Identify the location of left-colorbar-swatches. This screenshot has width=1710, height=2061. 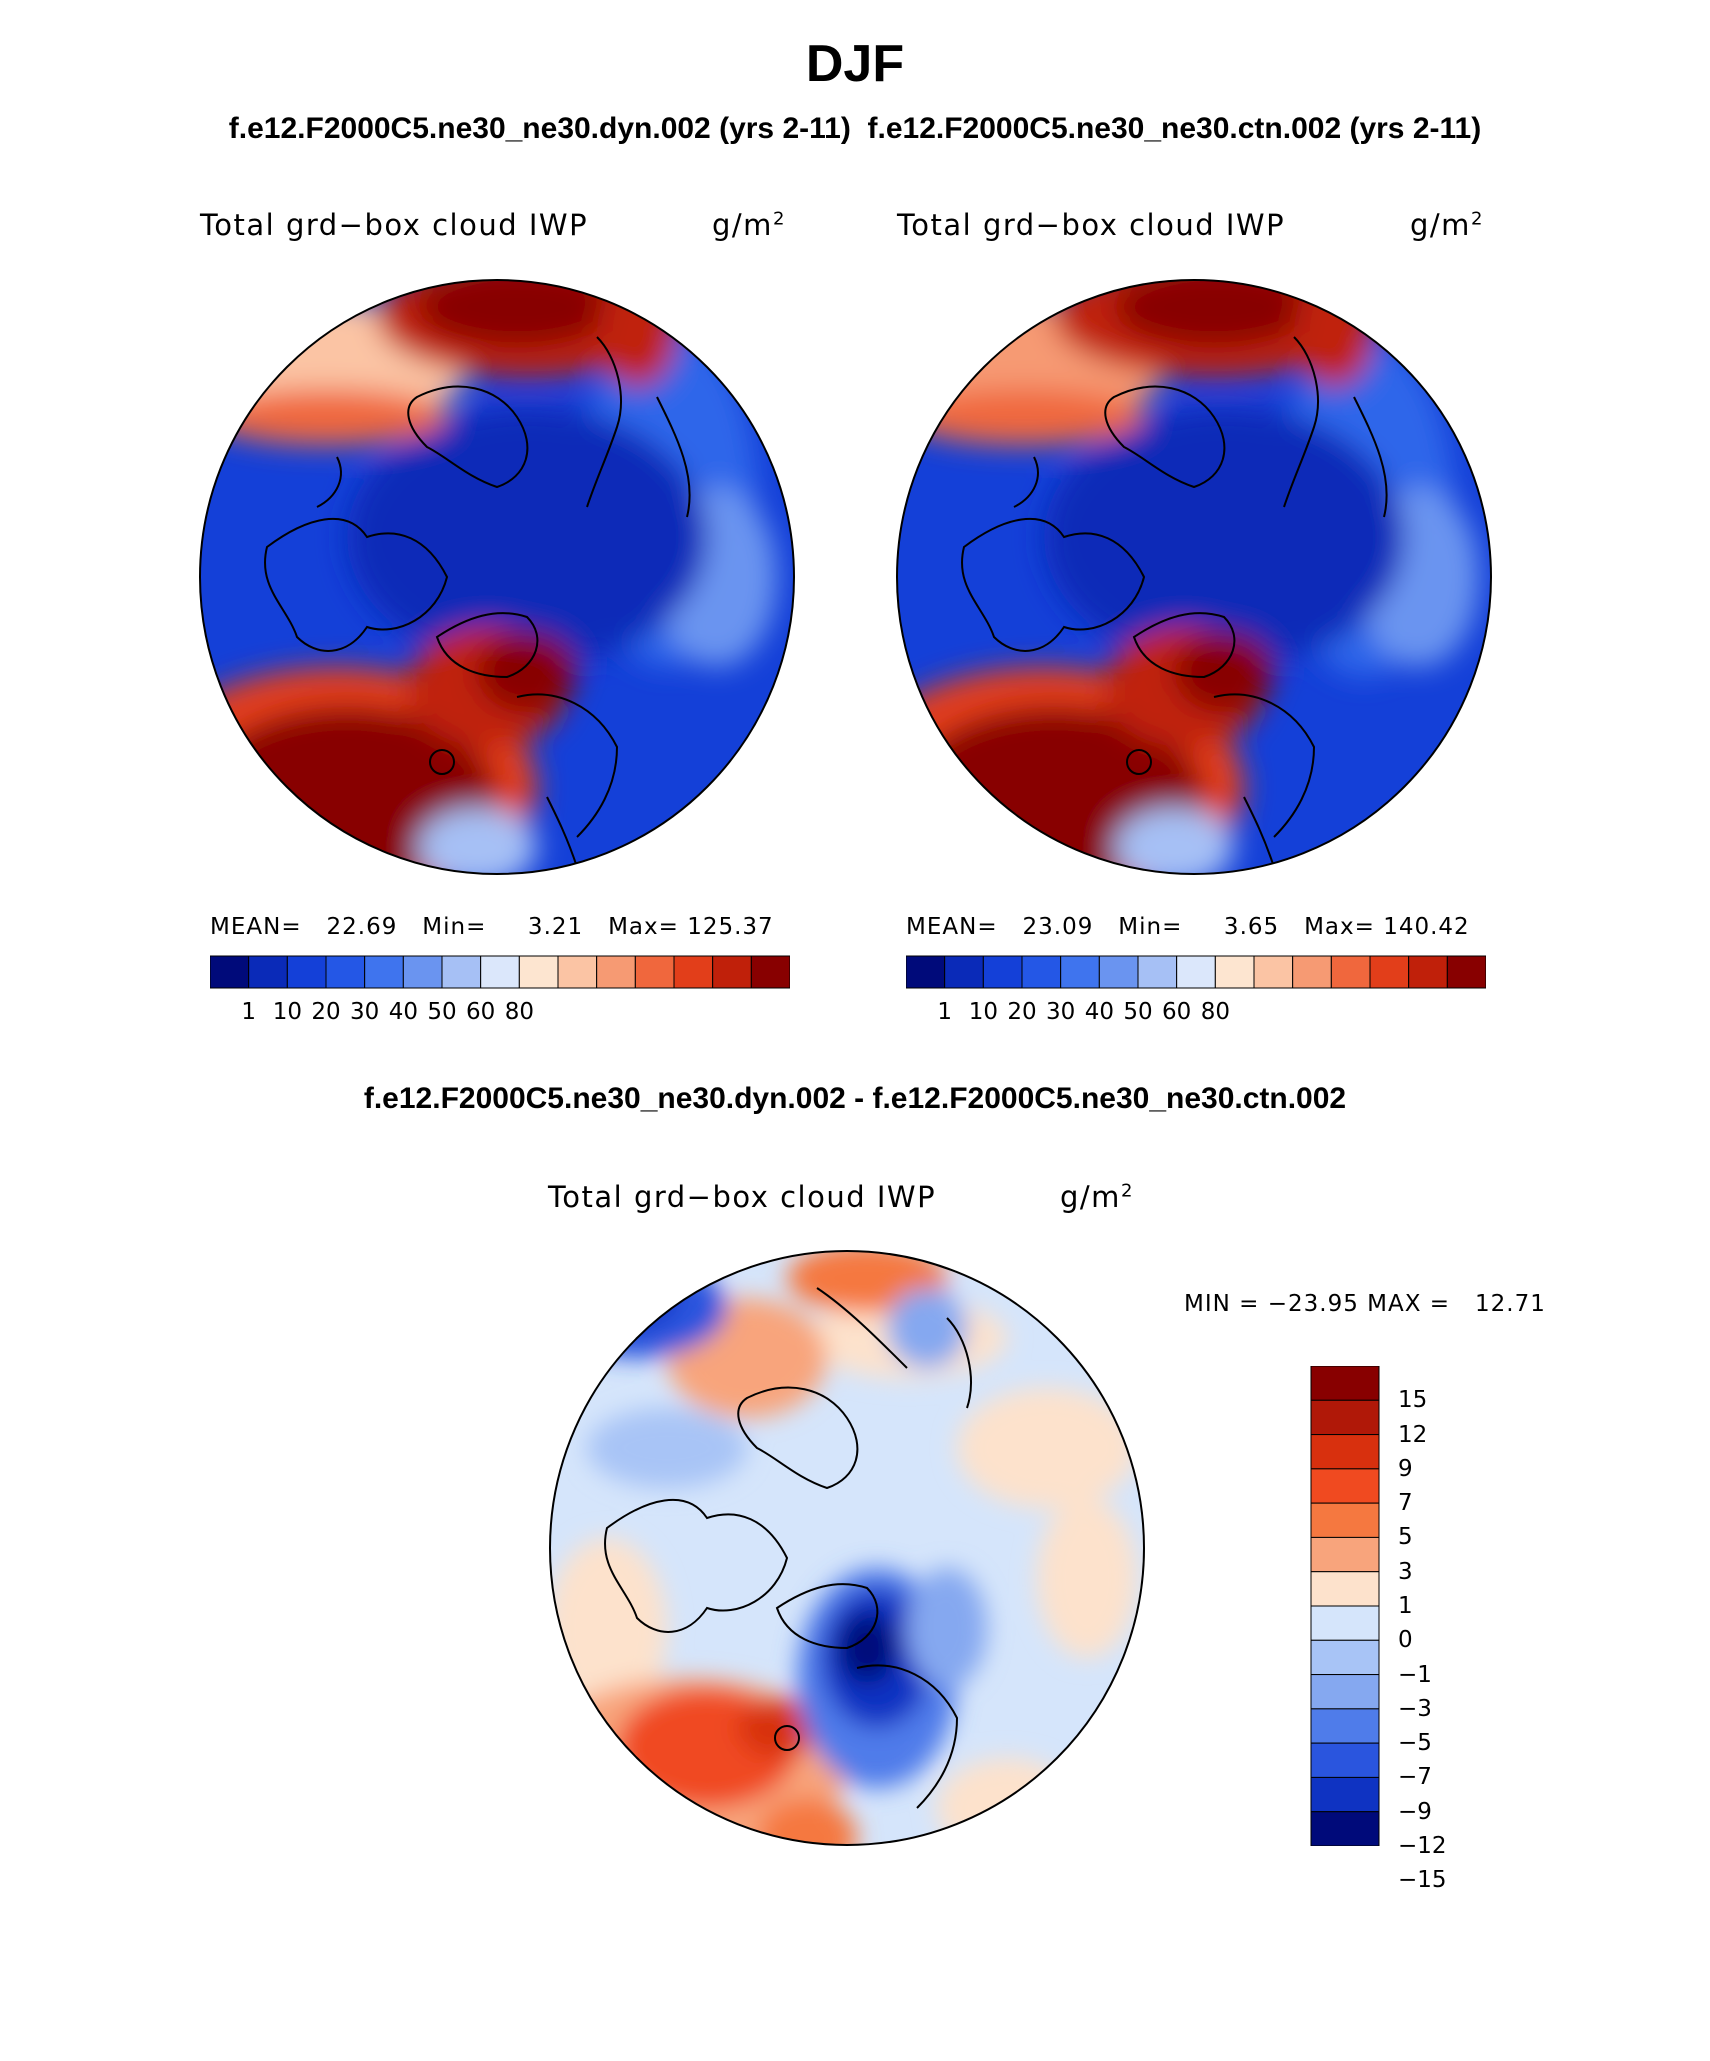
(500, 972).